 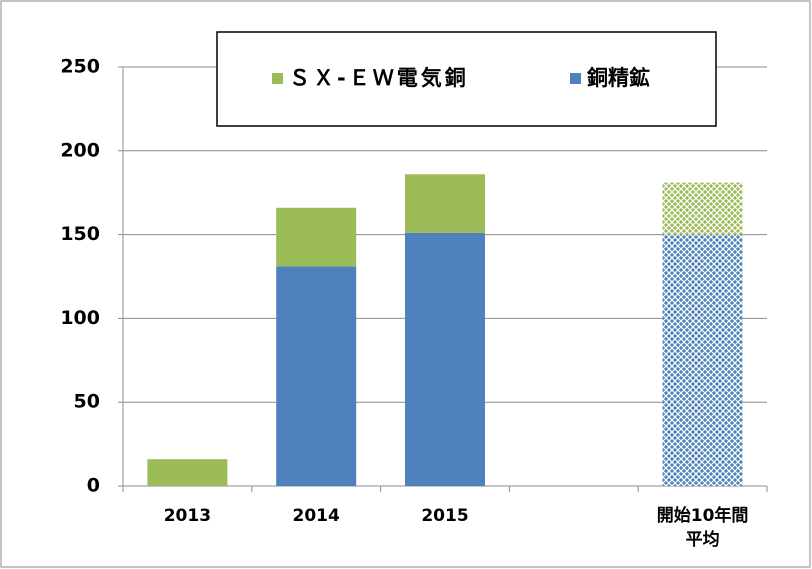 What do you see at coordinates (80, 67) in the screenshot?
I see `y-tick-label: 250` at bounding box center [80, 67].